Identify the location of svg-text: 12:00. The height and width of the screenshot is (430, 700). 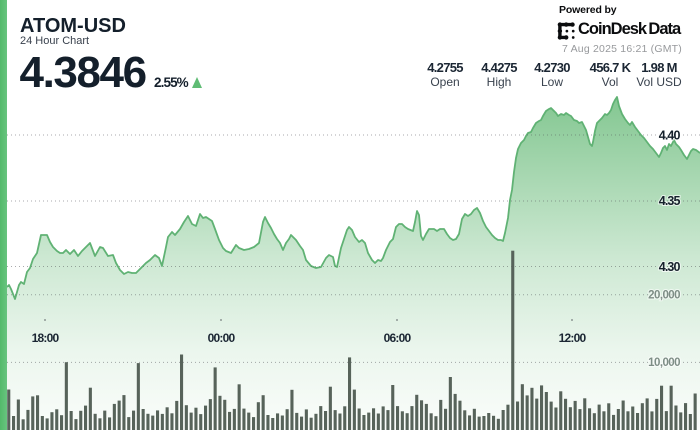
(573, 338).